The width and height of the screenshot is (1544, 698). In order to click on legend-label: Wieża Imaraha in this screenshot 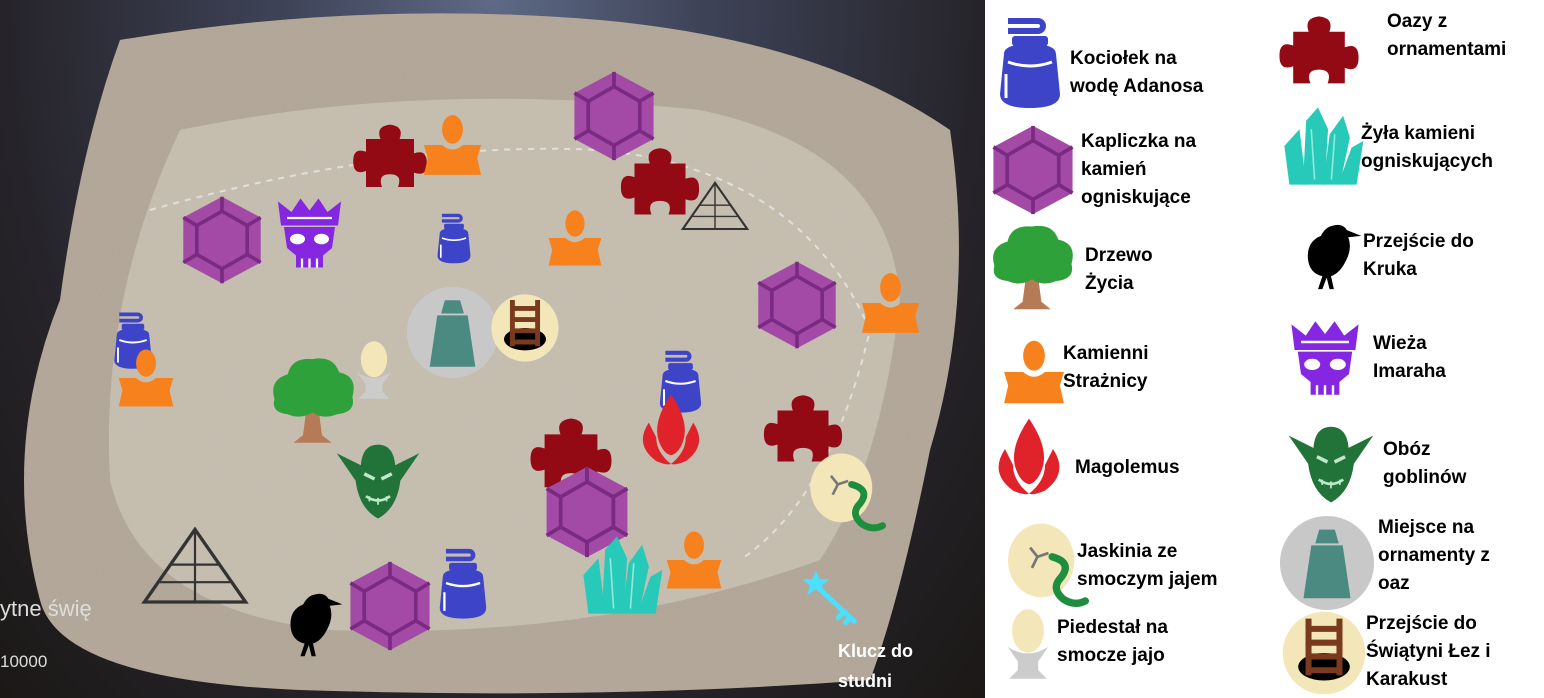, I will do `click(1409, 357)`.